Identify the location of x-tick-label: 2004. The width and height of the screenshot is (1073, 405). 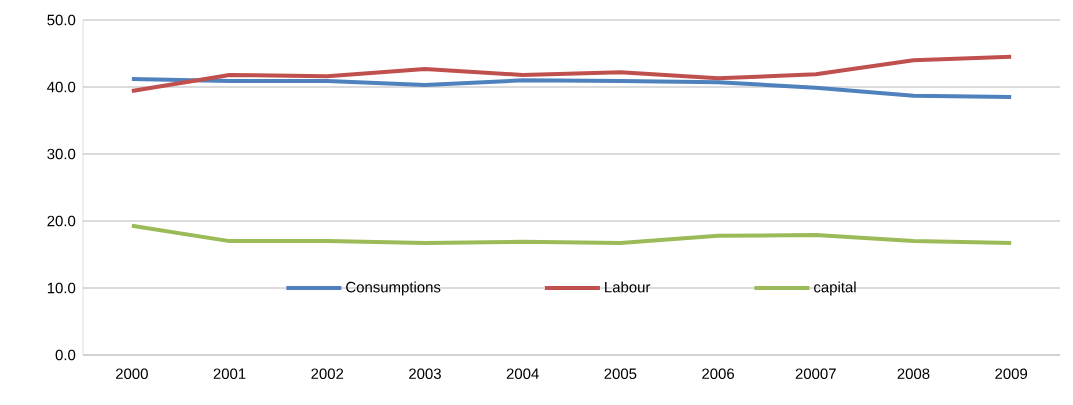
(522, 374).